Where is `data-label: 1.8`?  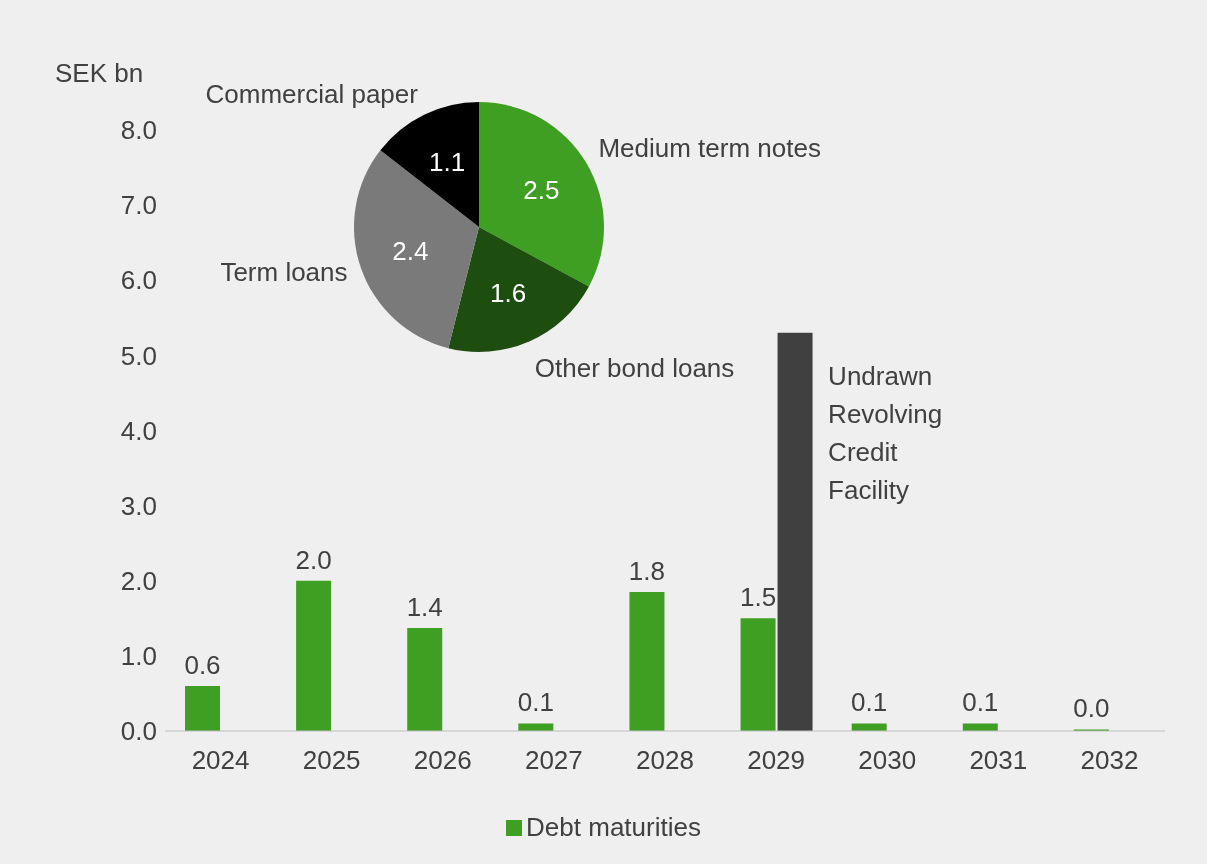
data-label: 1.8 is located at coordinates (647, 571).